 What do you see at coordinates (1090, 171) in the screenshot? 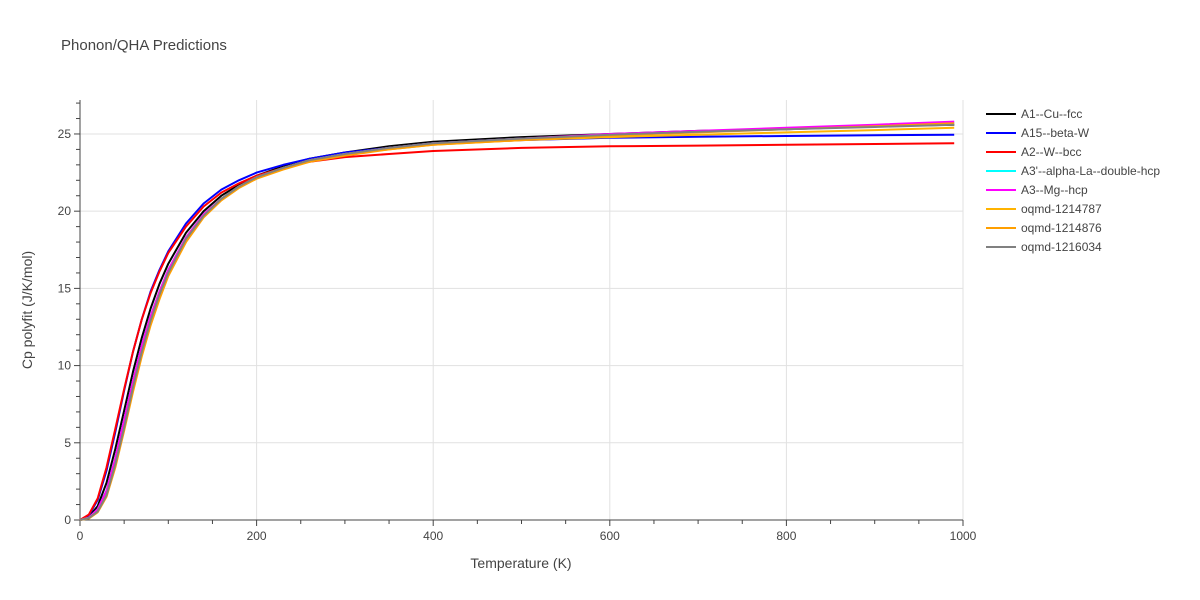
I see `legend-item-label: A3'--alpha-La--double-hcp` at bounding box center [1090, 171].